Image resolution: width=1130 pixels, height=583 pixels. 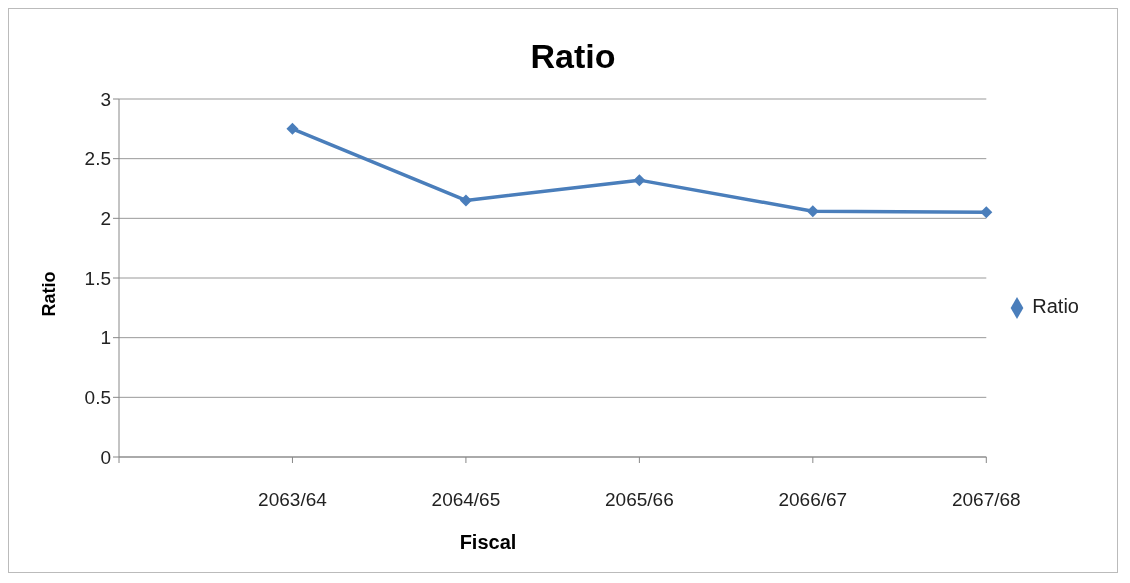 I want to click on x-axis-title: Fiscal, so click(x=488, y=542).